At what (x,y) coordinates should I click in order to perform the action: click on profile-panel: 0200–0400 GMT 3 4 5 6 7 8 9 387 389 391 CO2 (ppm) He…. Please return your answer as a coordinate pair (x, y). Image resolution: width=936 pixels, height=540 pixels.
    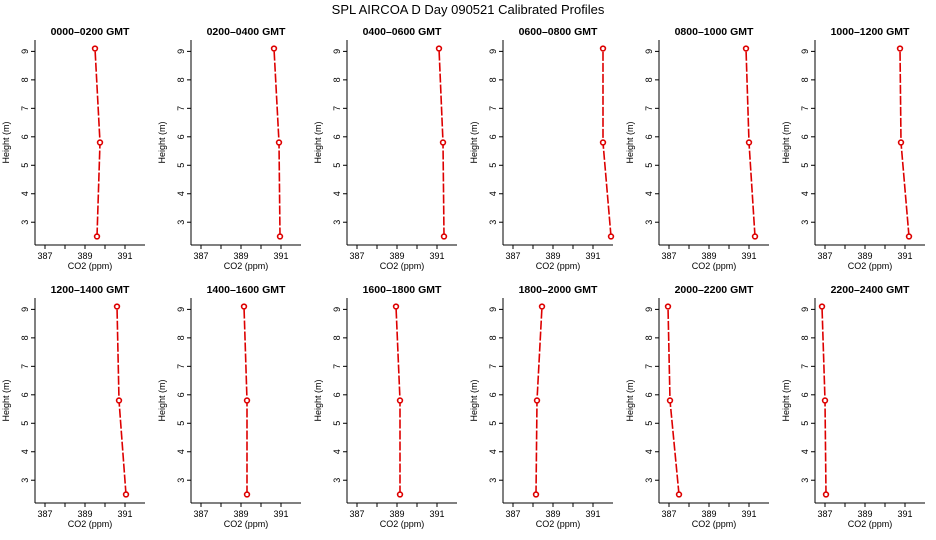
    Looking at the image, I should click on (229, 148).